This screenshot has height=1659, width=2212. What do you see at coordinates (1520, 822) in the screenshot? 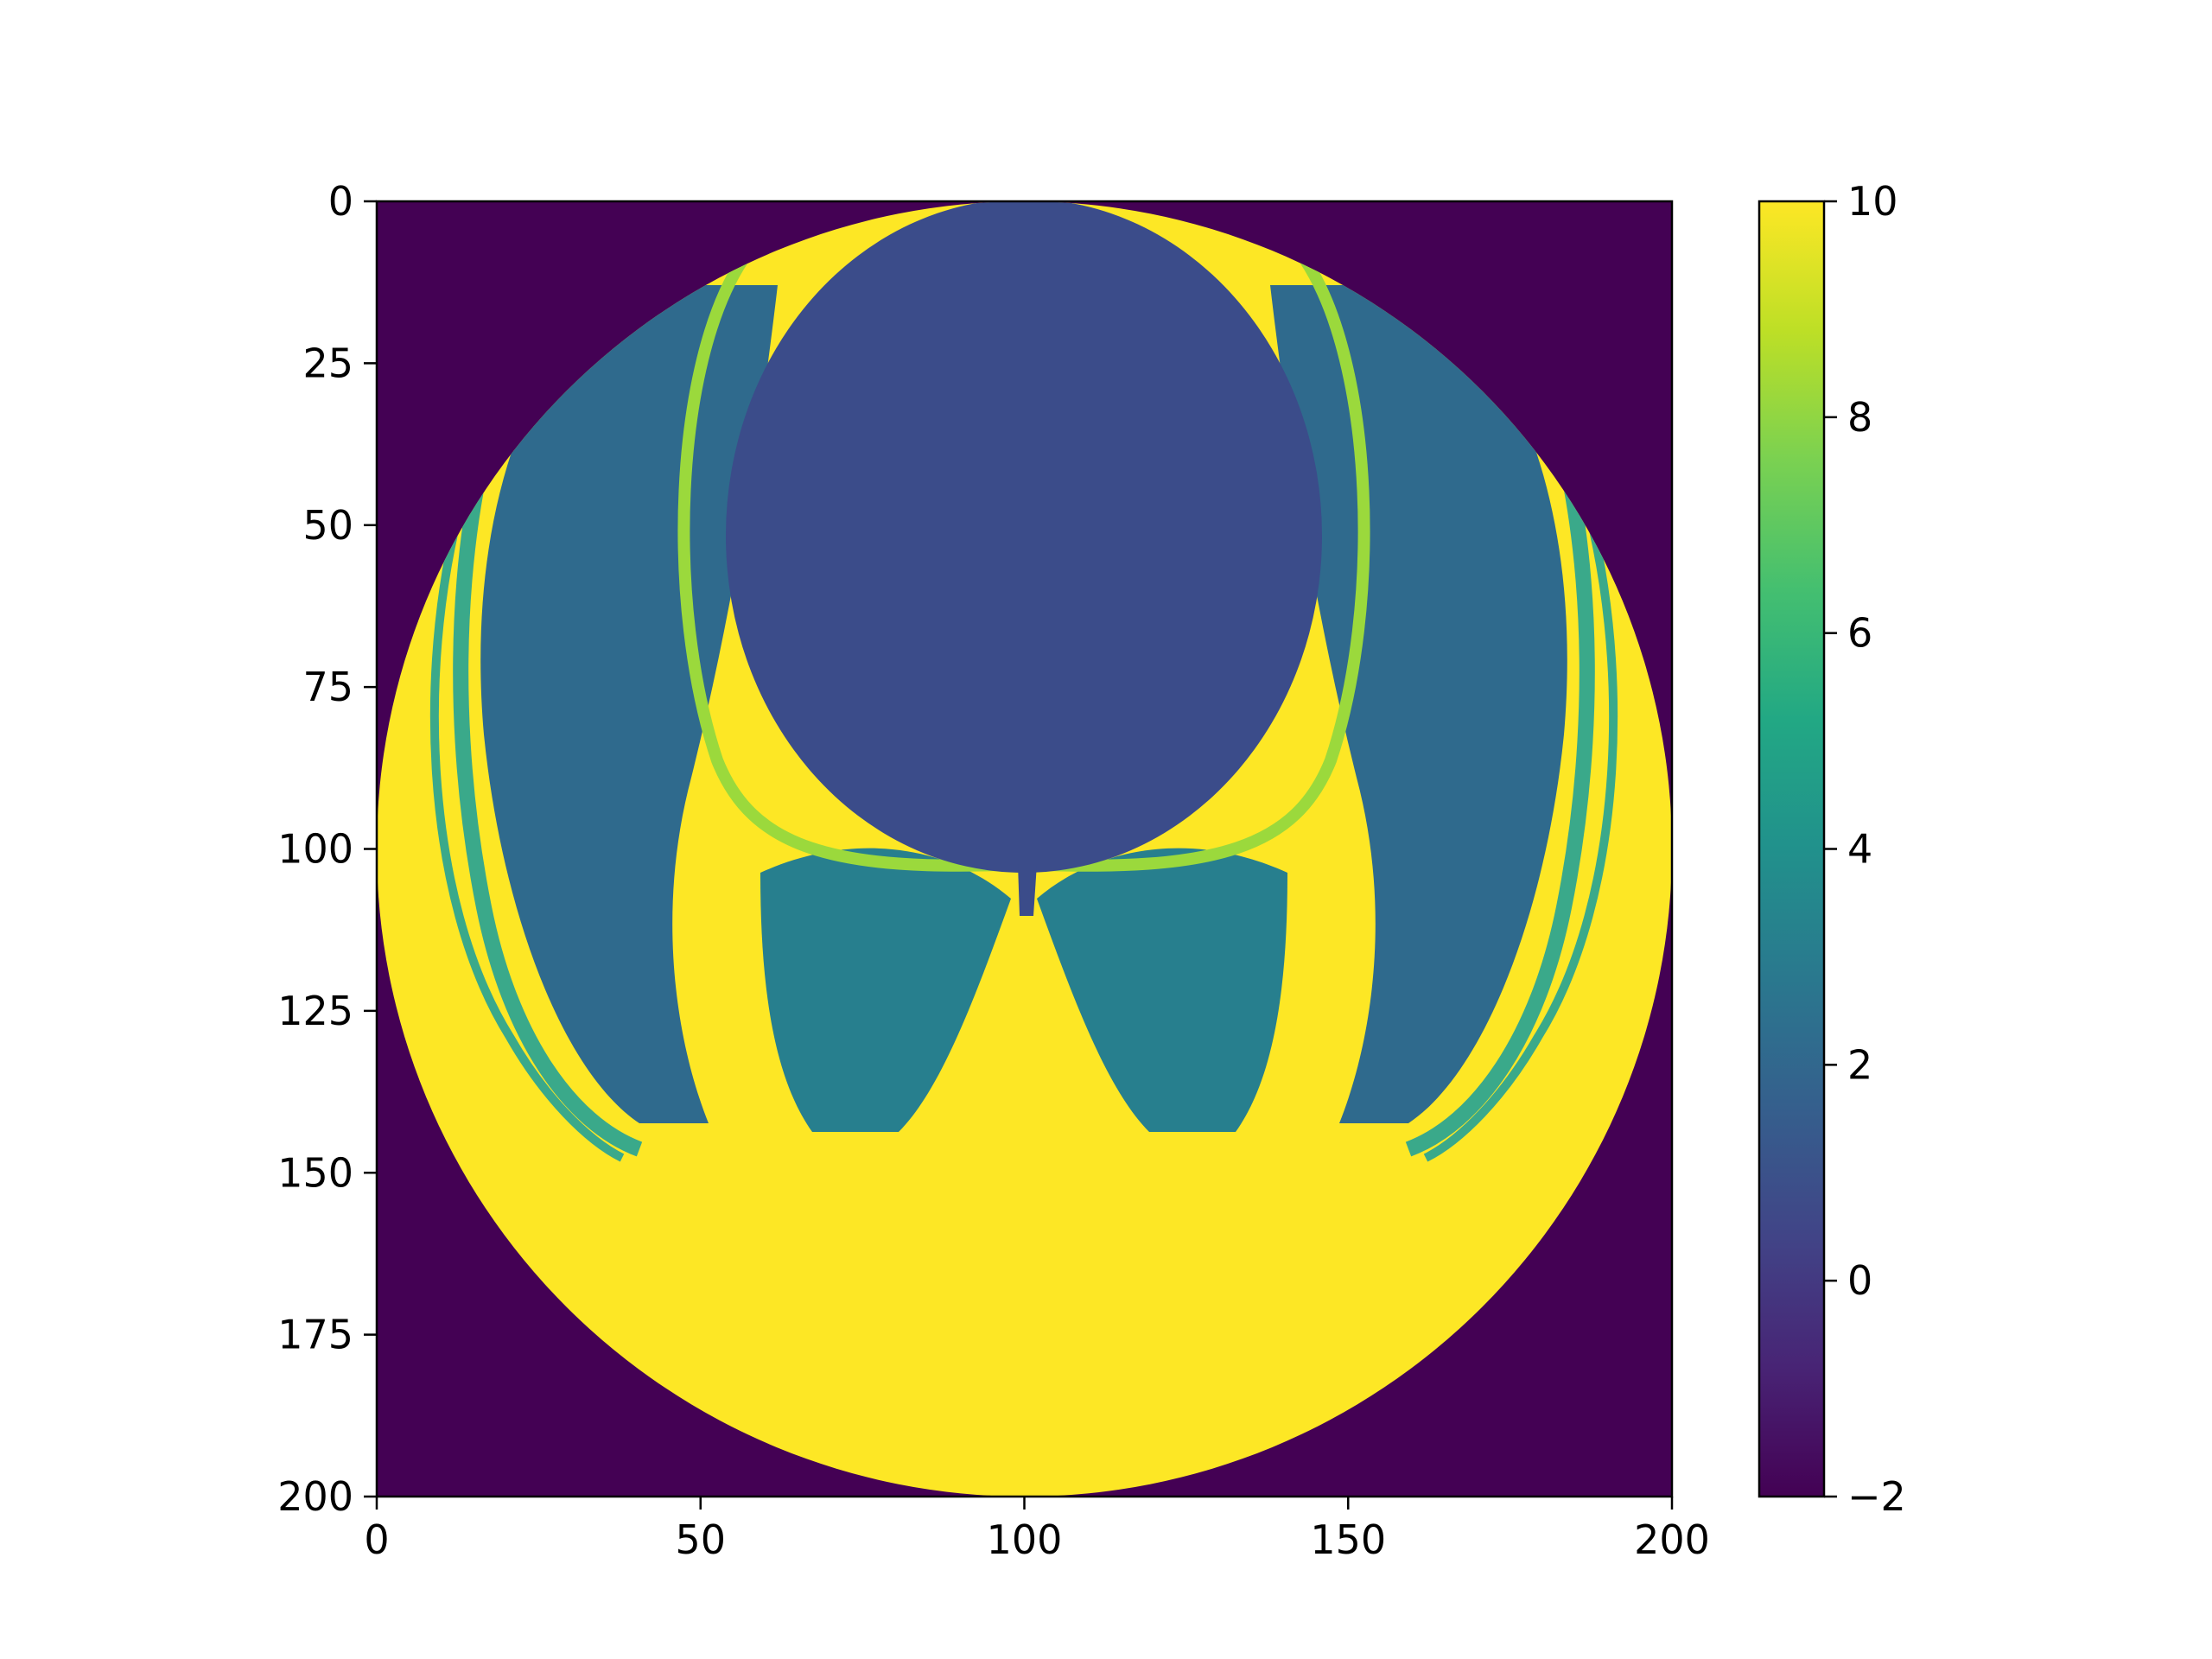
I see `boundary-band-outer-right` at bounding box center [1520, 822].